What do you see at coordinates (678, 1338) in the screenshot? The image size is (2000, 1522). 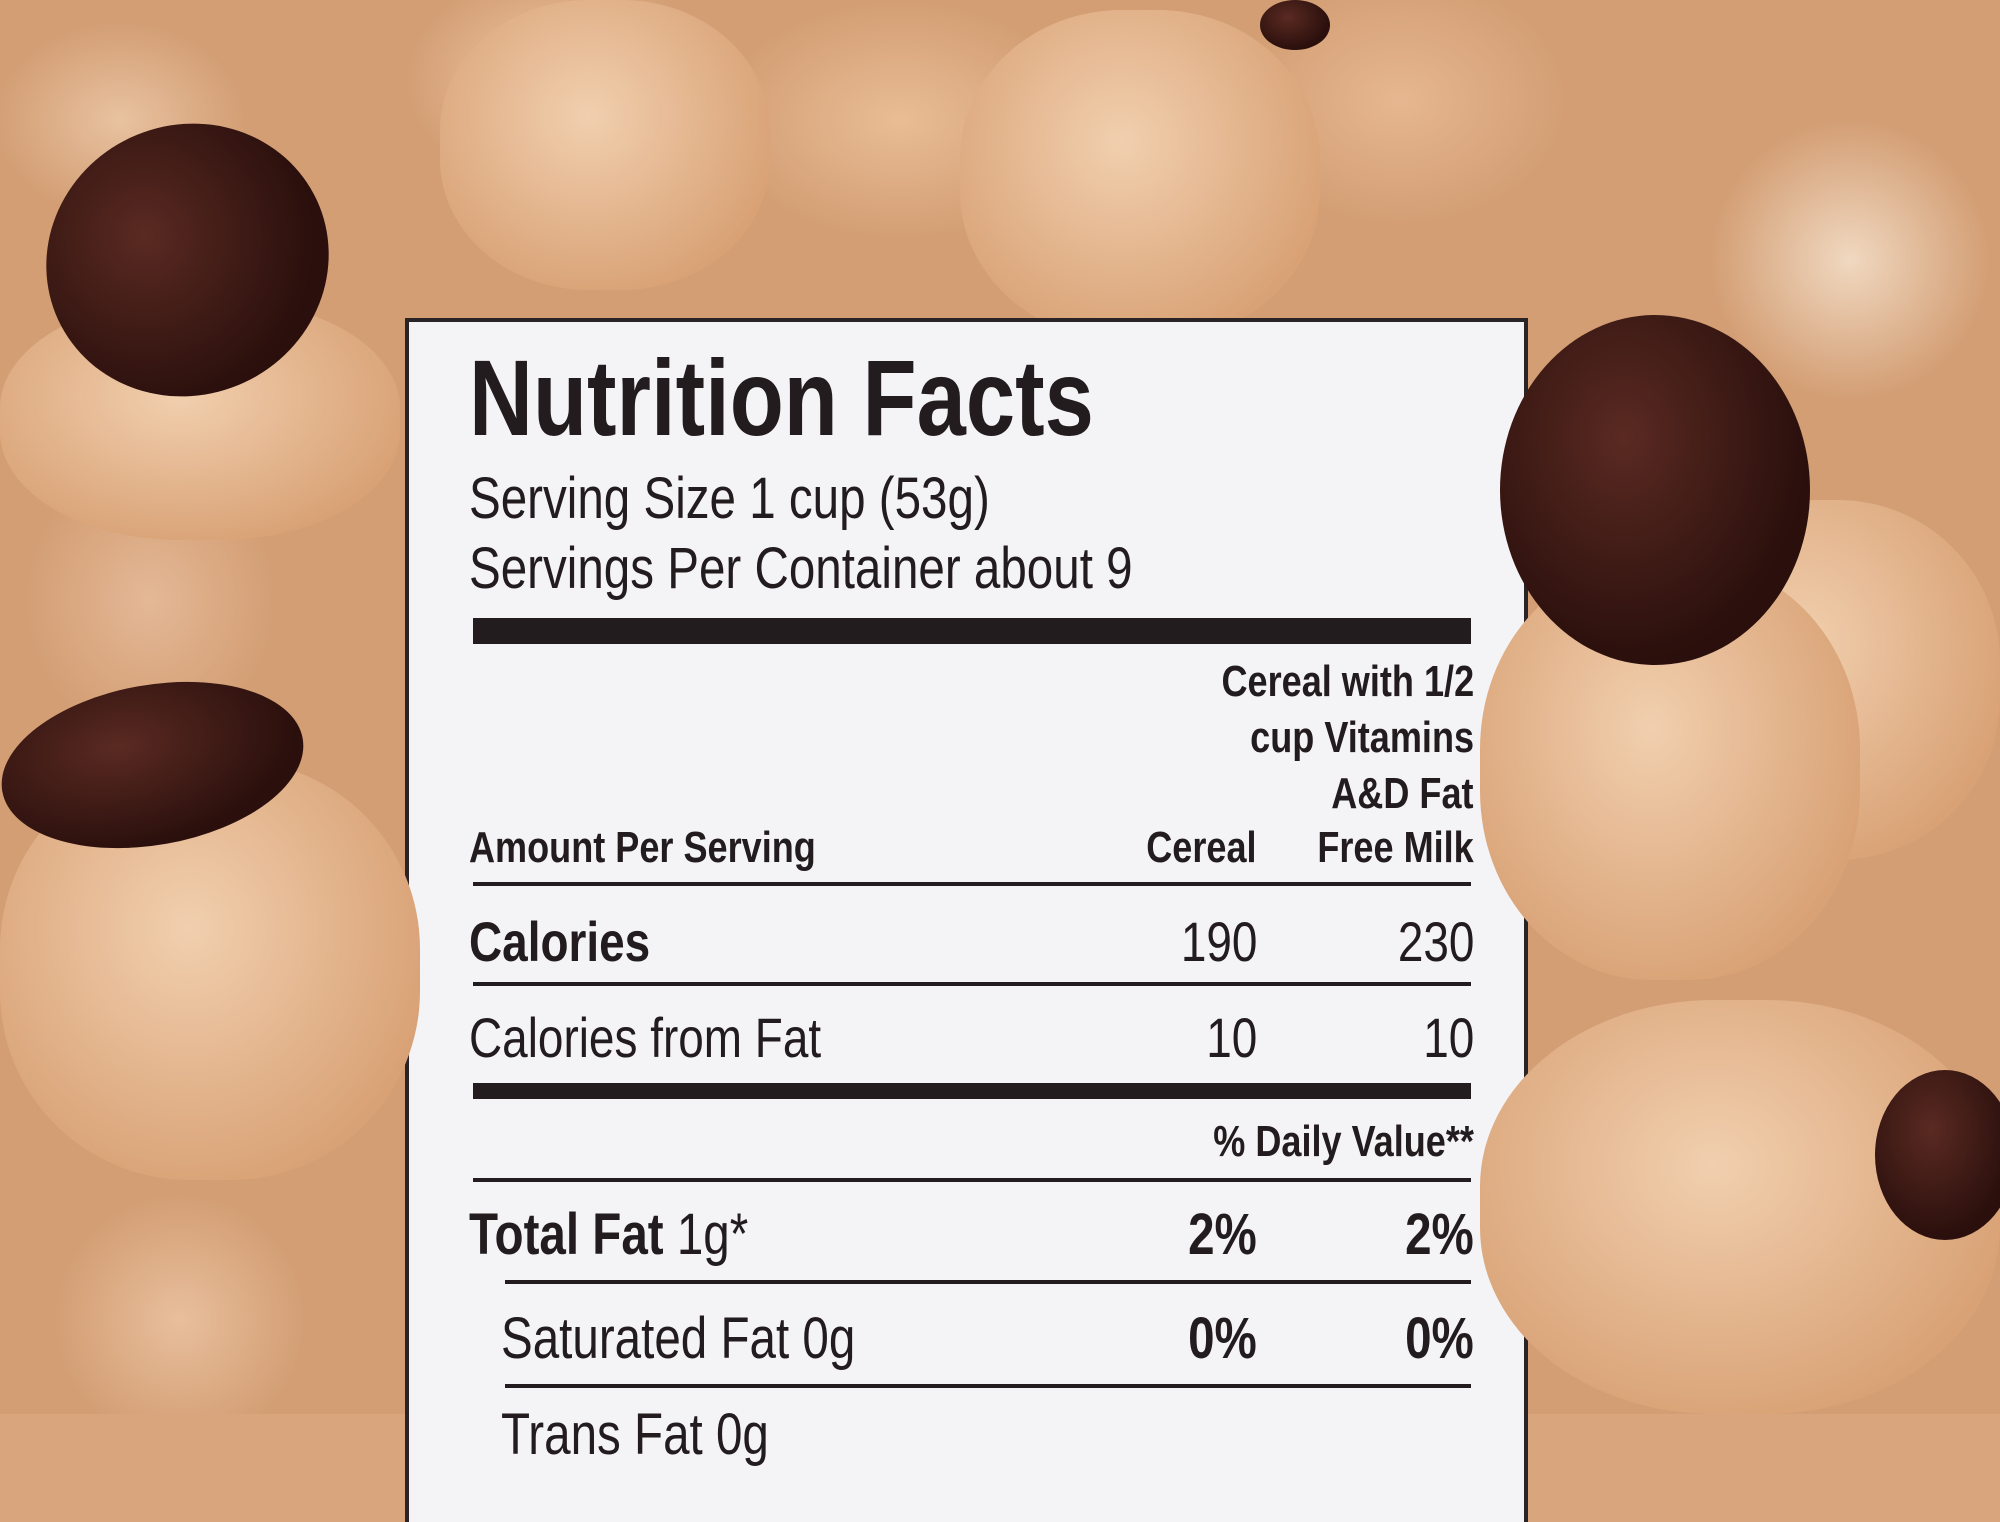 I see `saturated-fat-label: Saturated Fat 0g` at bounding box center [678, 1338].